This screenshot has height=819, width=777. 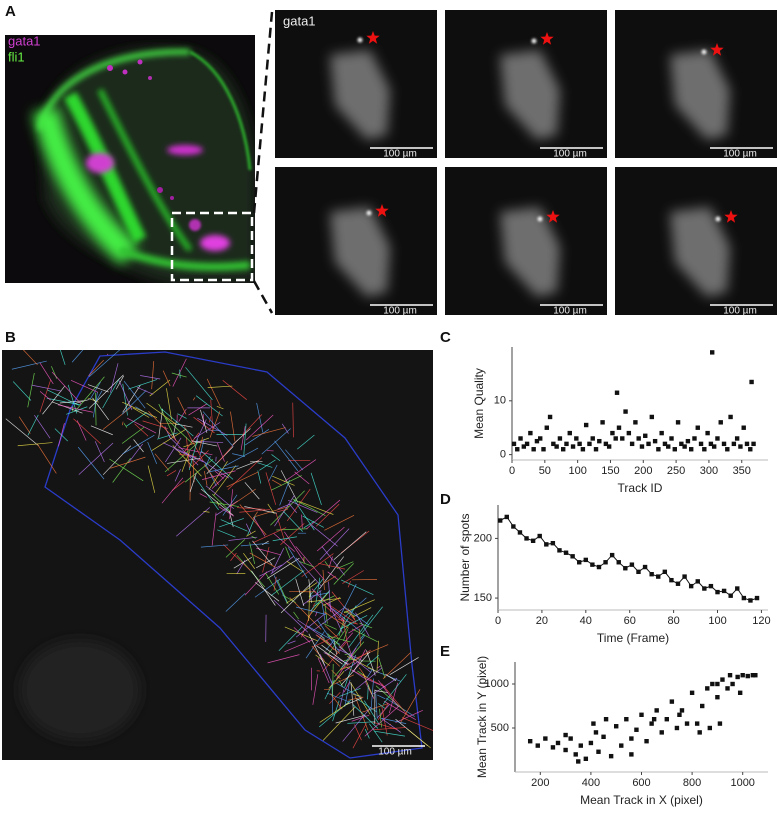 I want to click on x-tick-label: 40, so click(x=586, y=621).